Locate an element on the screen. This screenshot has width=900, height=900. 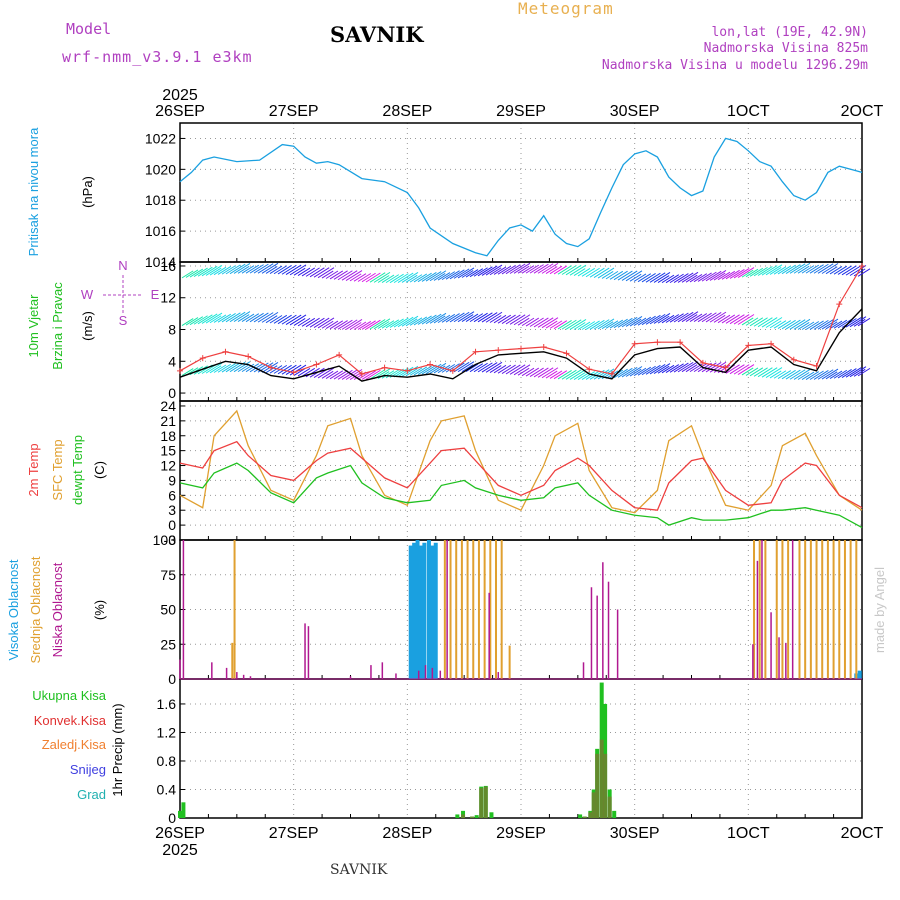
y-tick-label: 1020 is located at coordinates (160, 169).